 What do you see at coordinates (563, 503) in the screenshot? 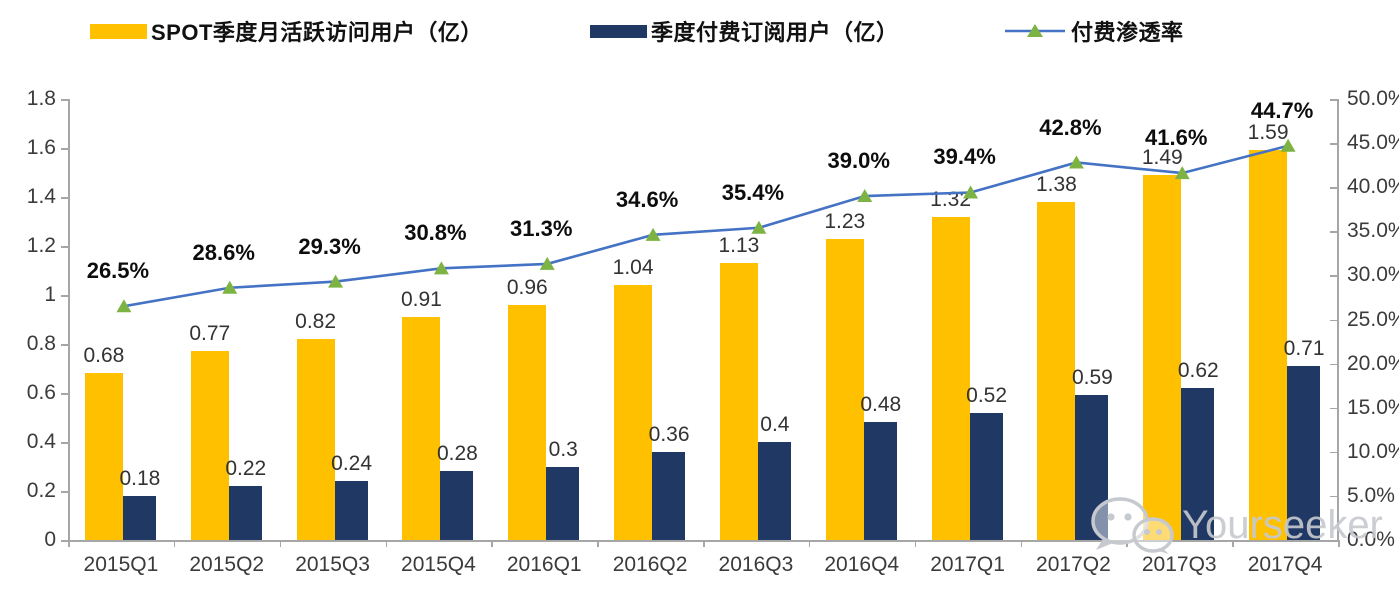
I see `bar-subscribers-2016Q1` at bounding box center [563, 503].